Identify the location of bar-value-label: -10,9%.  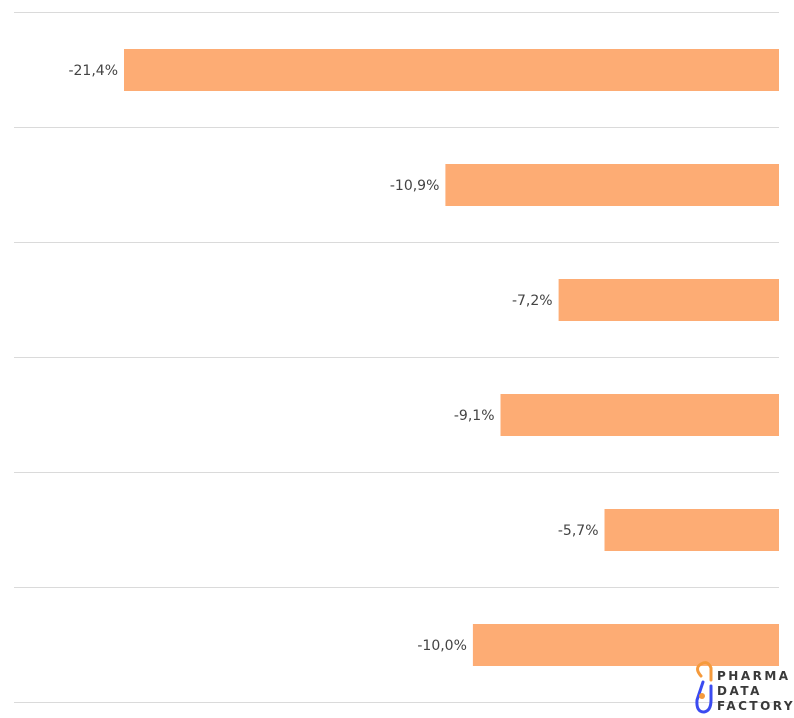
(415, 186).